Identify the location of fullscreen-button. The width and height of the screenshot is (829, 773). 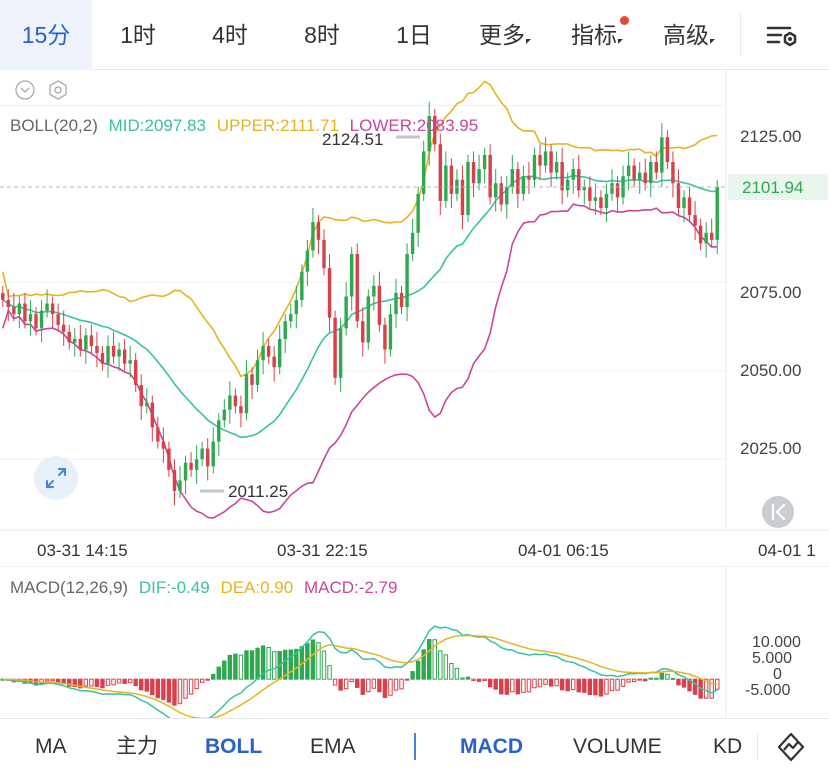
(56, 478).